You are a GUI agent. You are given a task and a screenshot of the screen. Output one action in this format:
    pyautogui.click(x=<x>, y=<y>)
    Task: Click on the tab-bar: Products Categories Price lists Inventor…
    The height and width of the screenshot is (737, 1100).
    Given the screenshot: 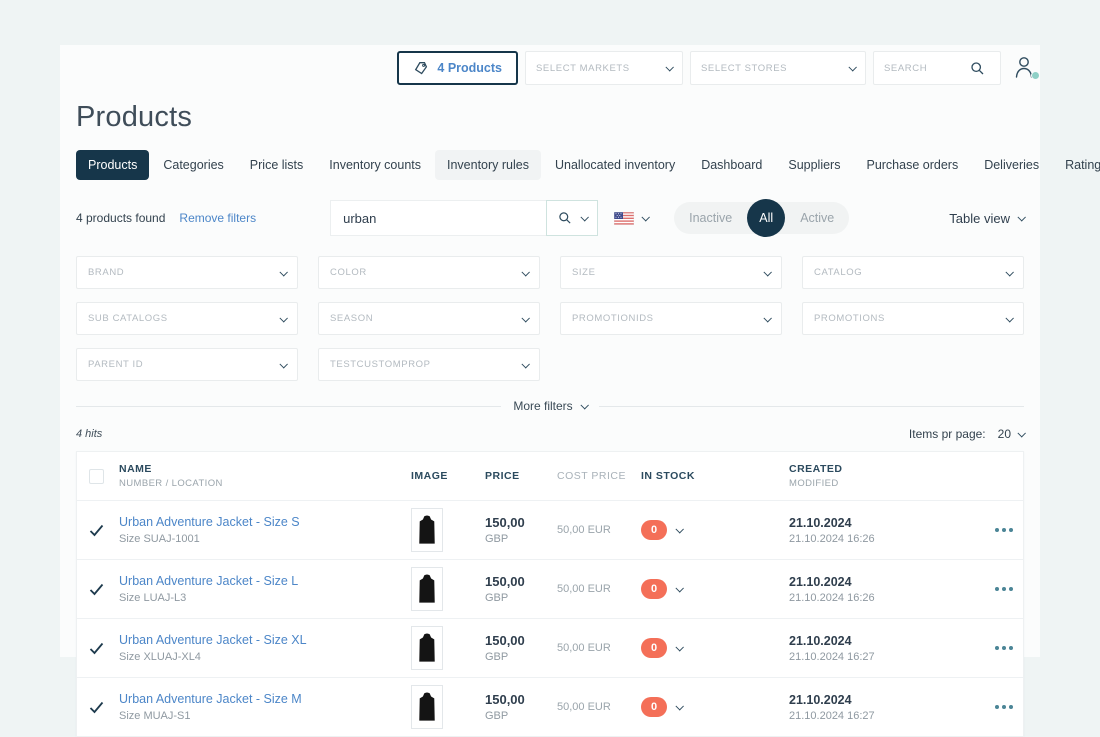 What is the action you would take?
    pyautogui.click(x=588, y=165)
    